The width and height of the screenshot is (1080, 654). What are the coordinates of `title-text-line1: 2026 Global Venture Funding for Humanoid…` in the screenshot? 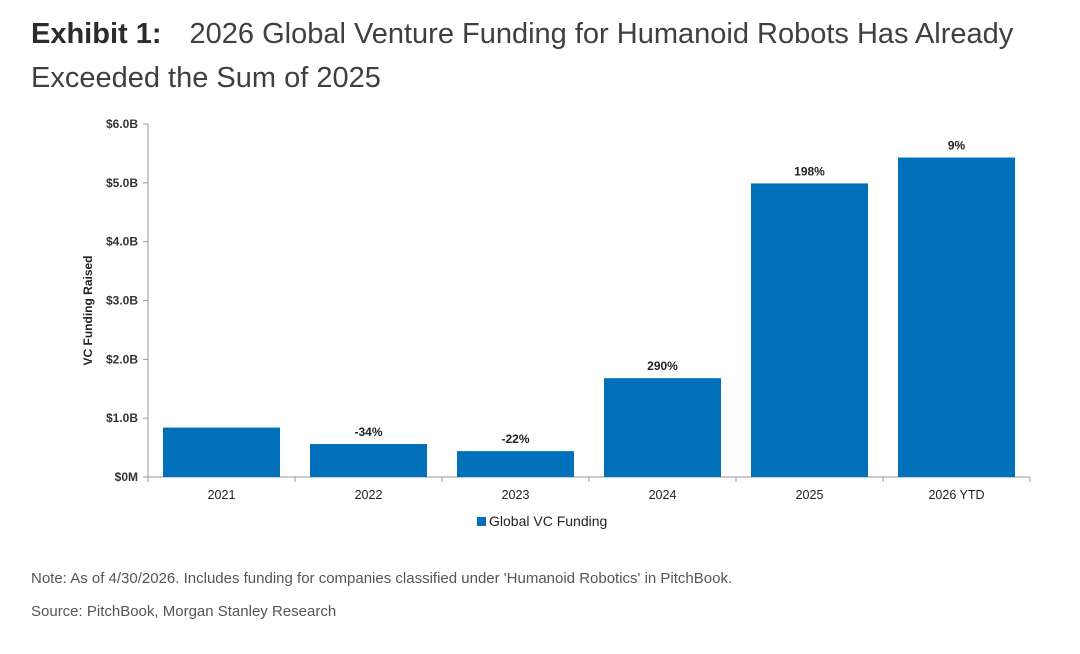 It's located at (601, 34).